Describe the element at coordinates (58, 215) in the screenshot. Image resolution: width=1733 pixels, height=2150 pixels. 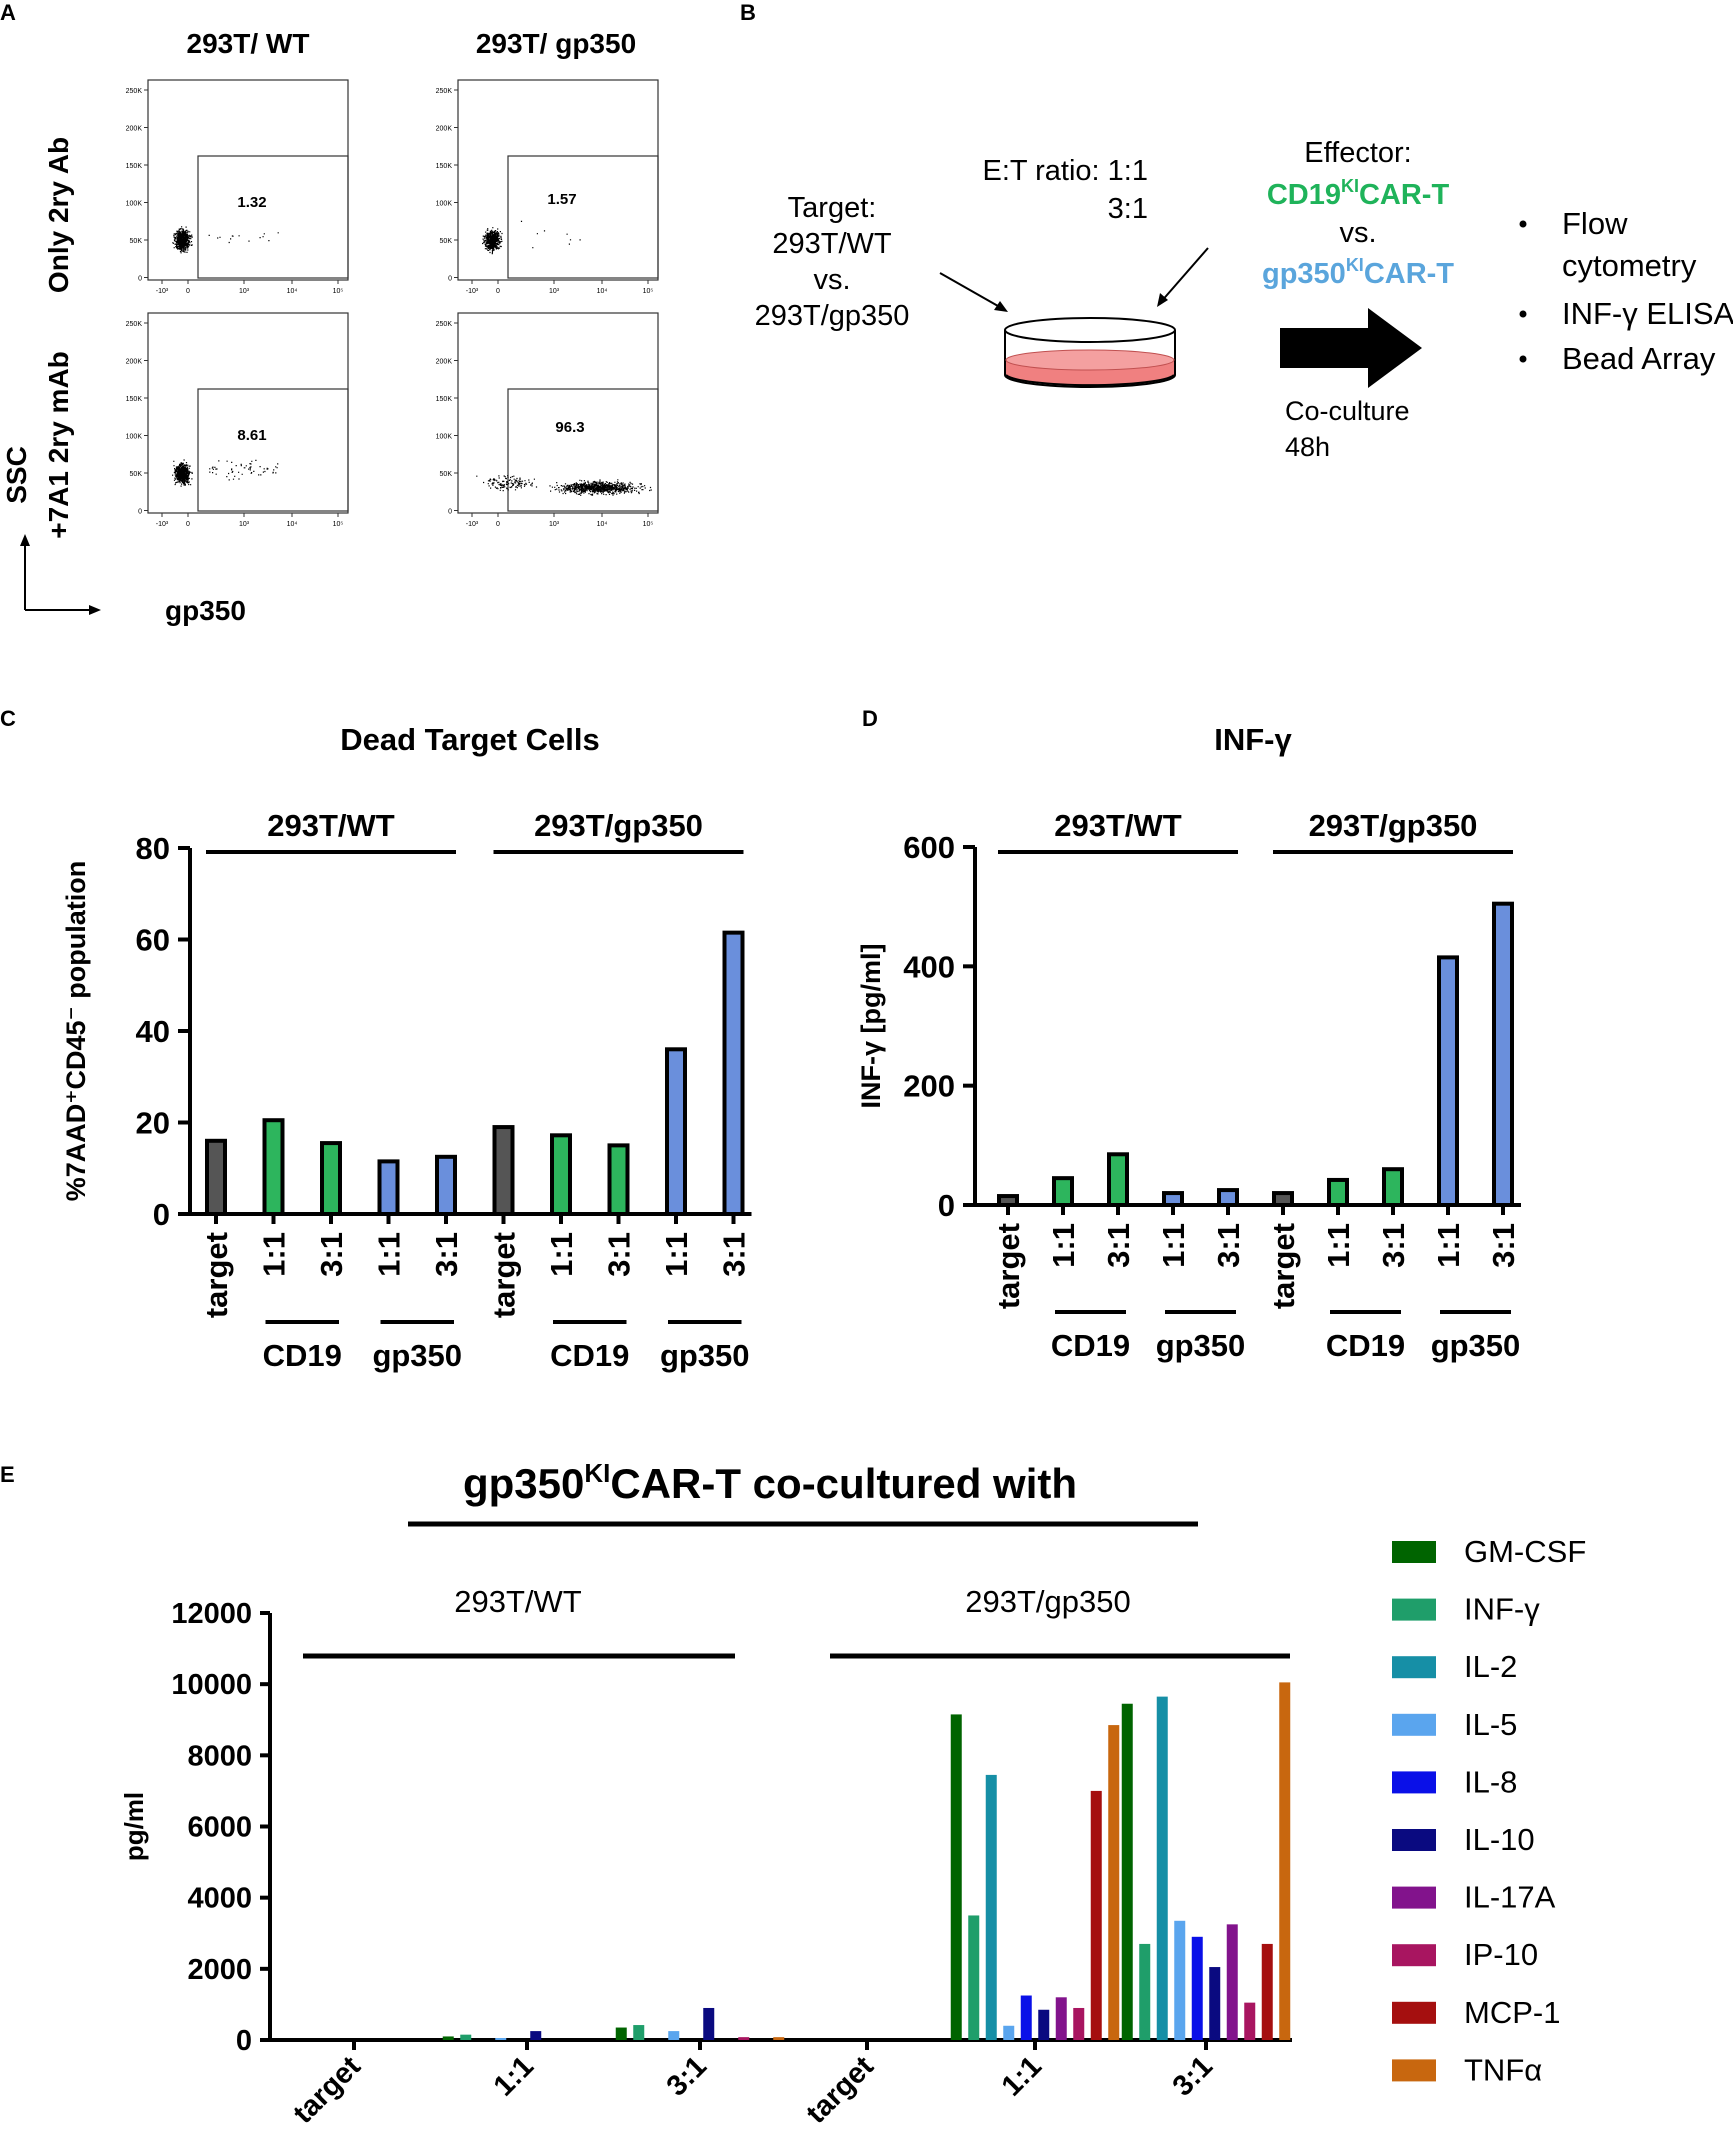
I see `row-title: Only 2ry Ab` at that location.